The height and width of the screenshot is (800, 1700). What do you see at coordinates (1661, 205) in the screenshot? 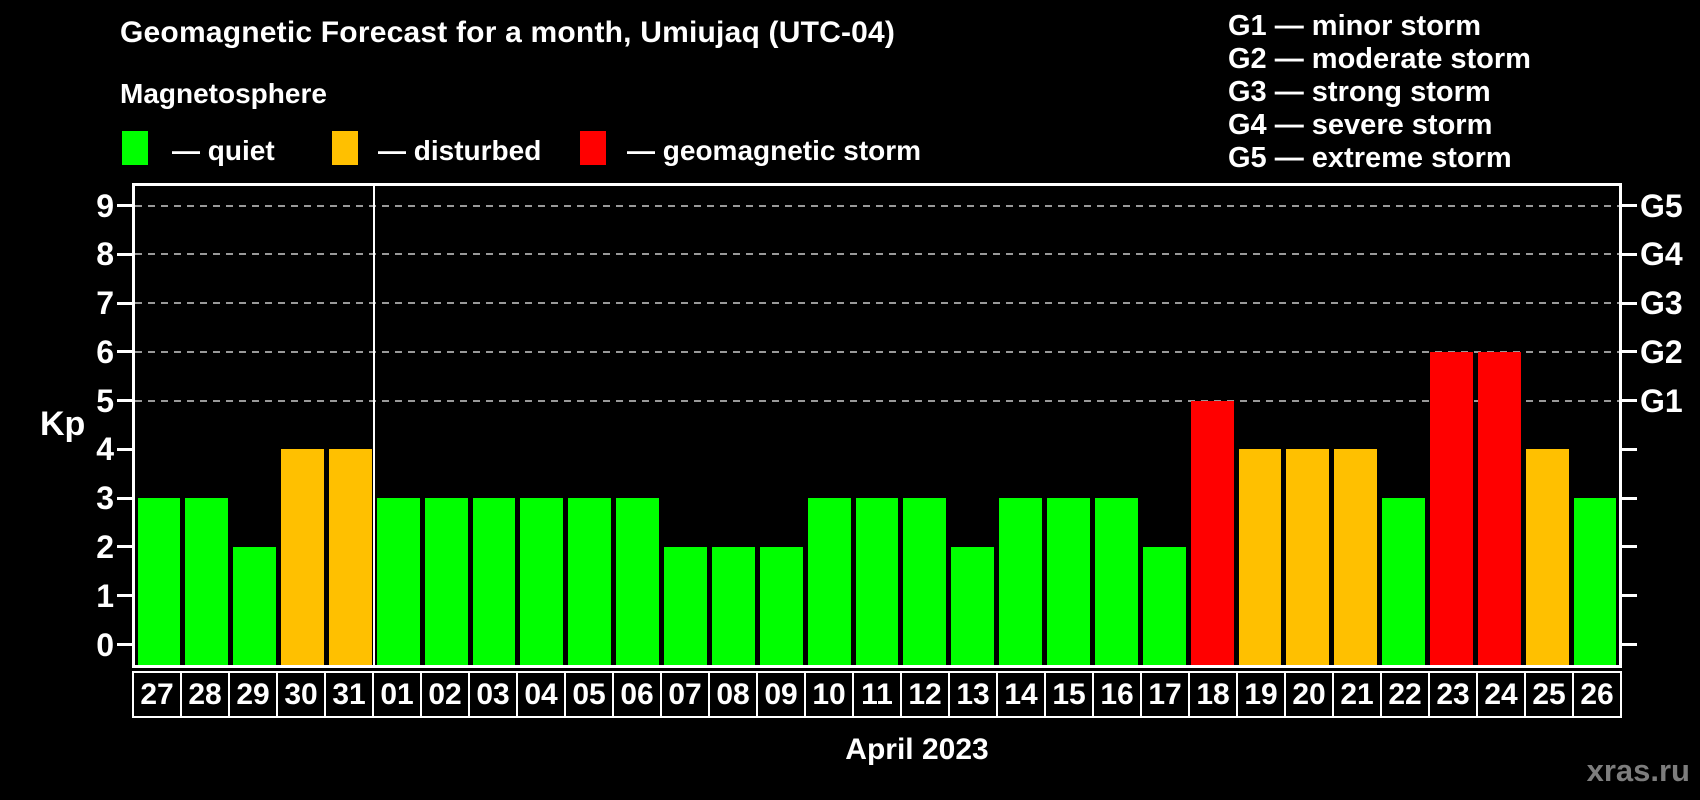
I see `g-level-label-g5: G5` at bounding box center [1661, 205].